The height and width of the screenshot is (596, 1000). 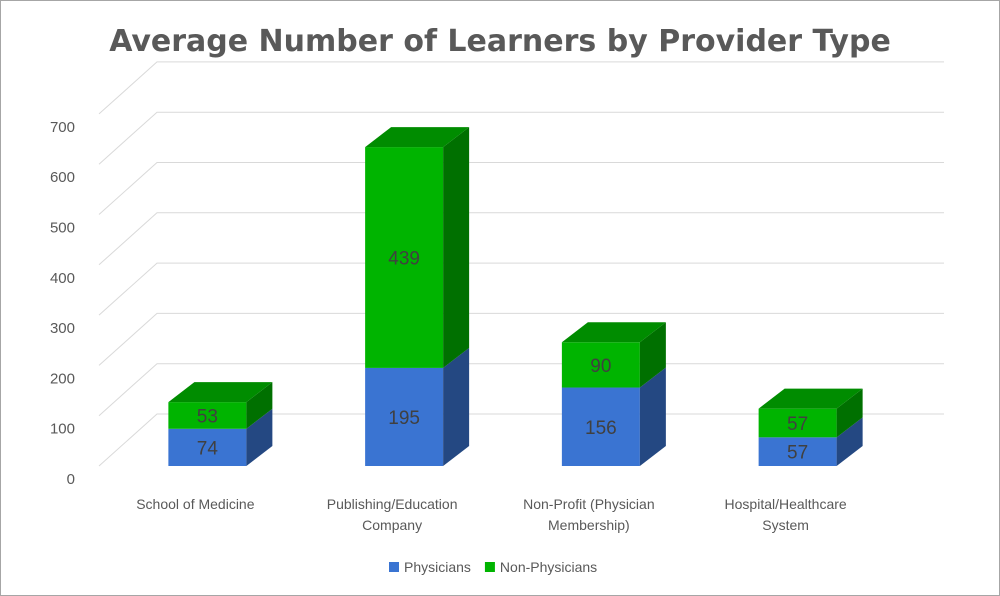 What do you see at coordinates (786, 504) in the screenshot?
I see `x-tick-label: Hospital/Healthcare` at bounding box center [786, 504].